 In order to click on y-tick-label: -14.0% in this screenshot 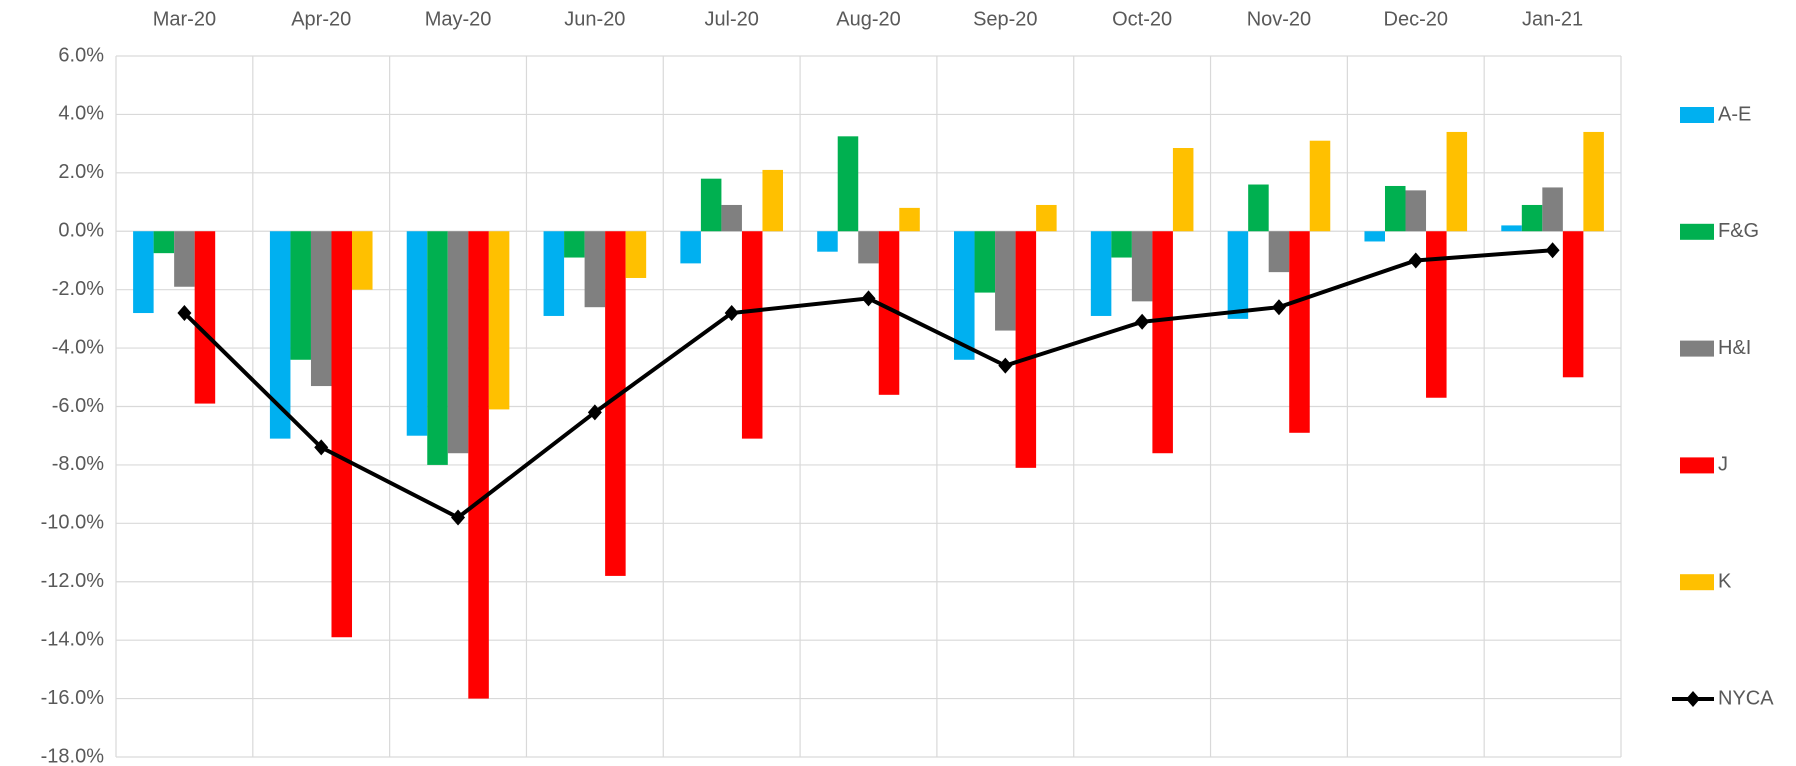, I will do `click(73, 639)`.